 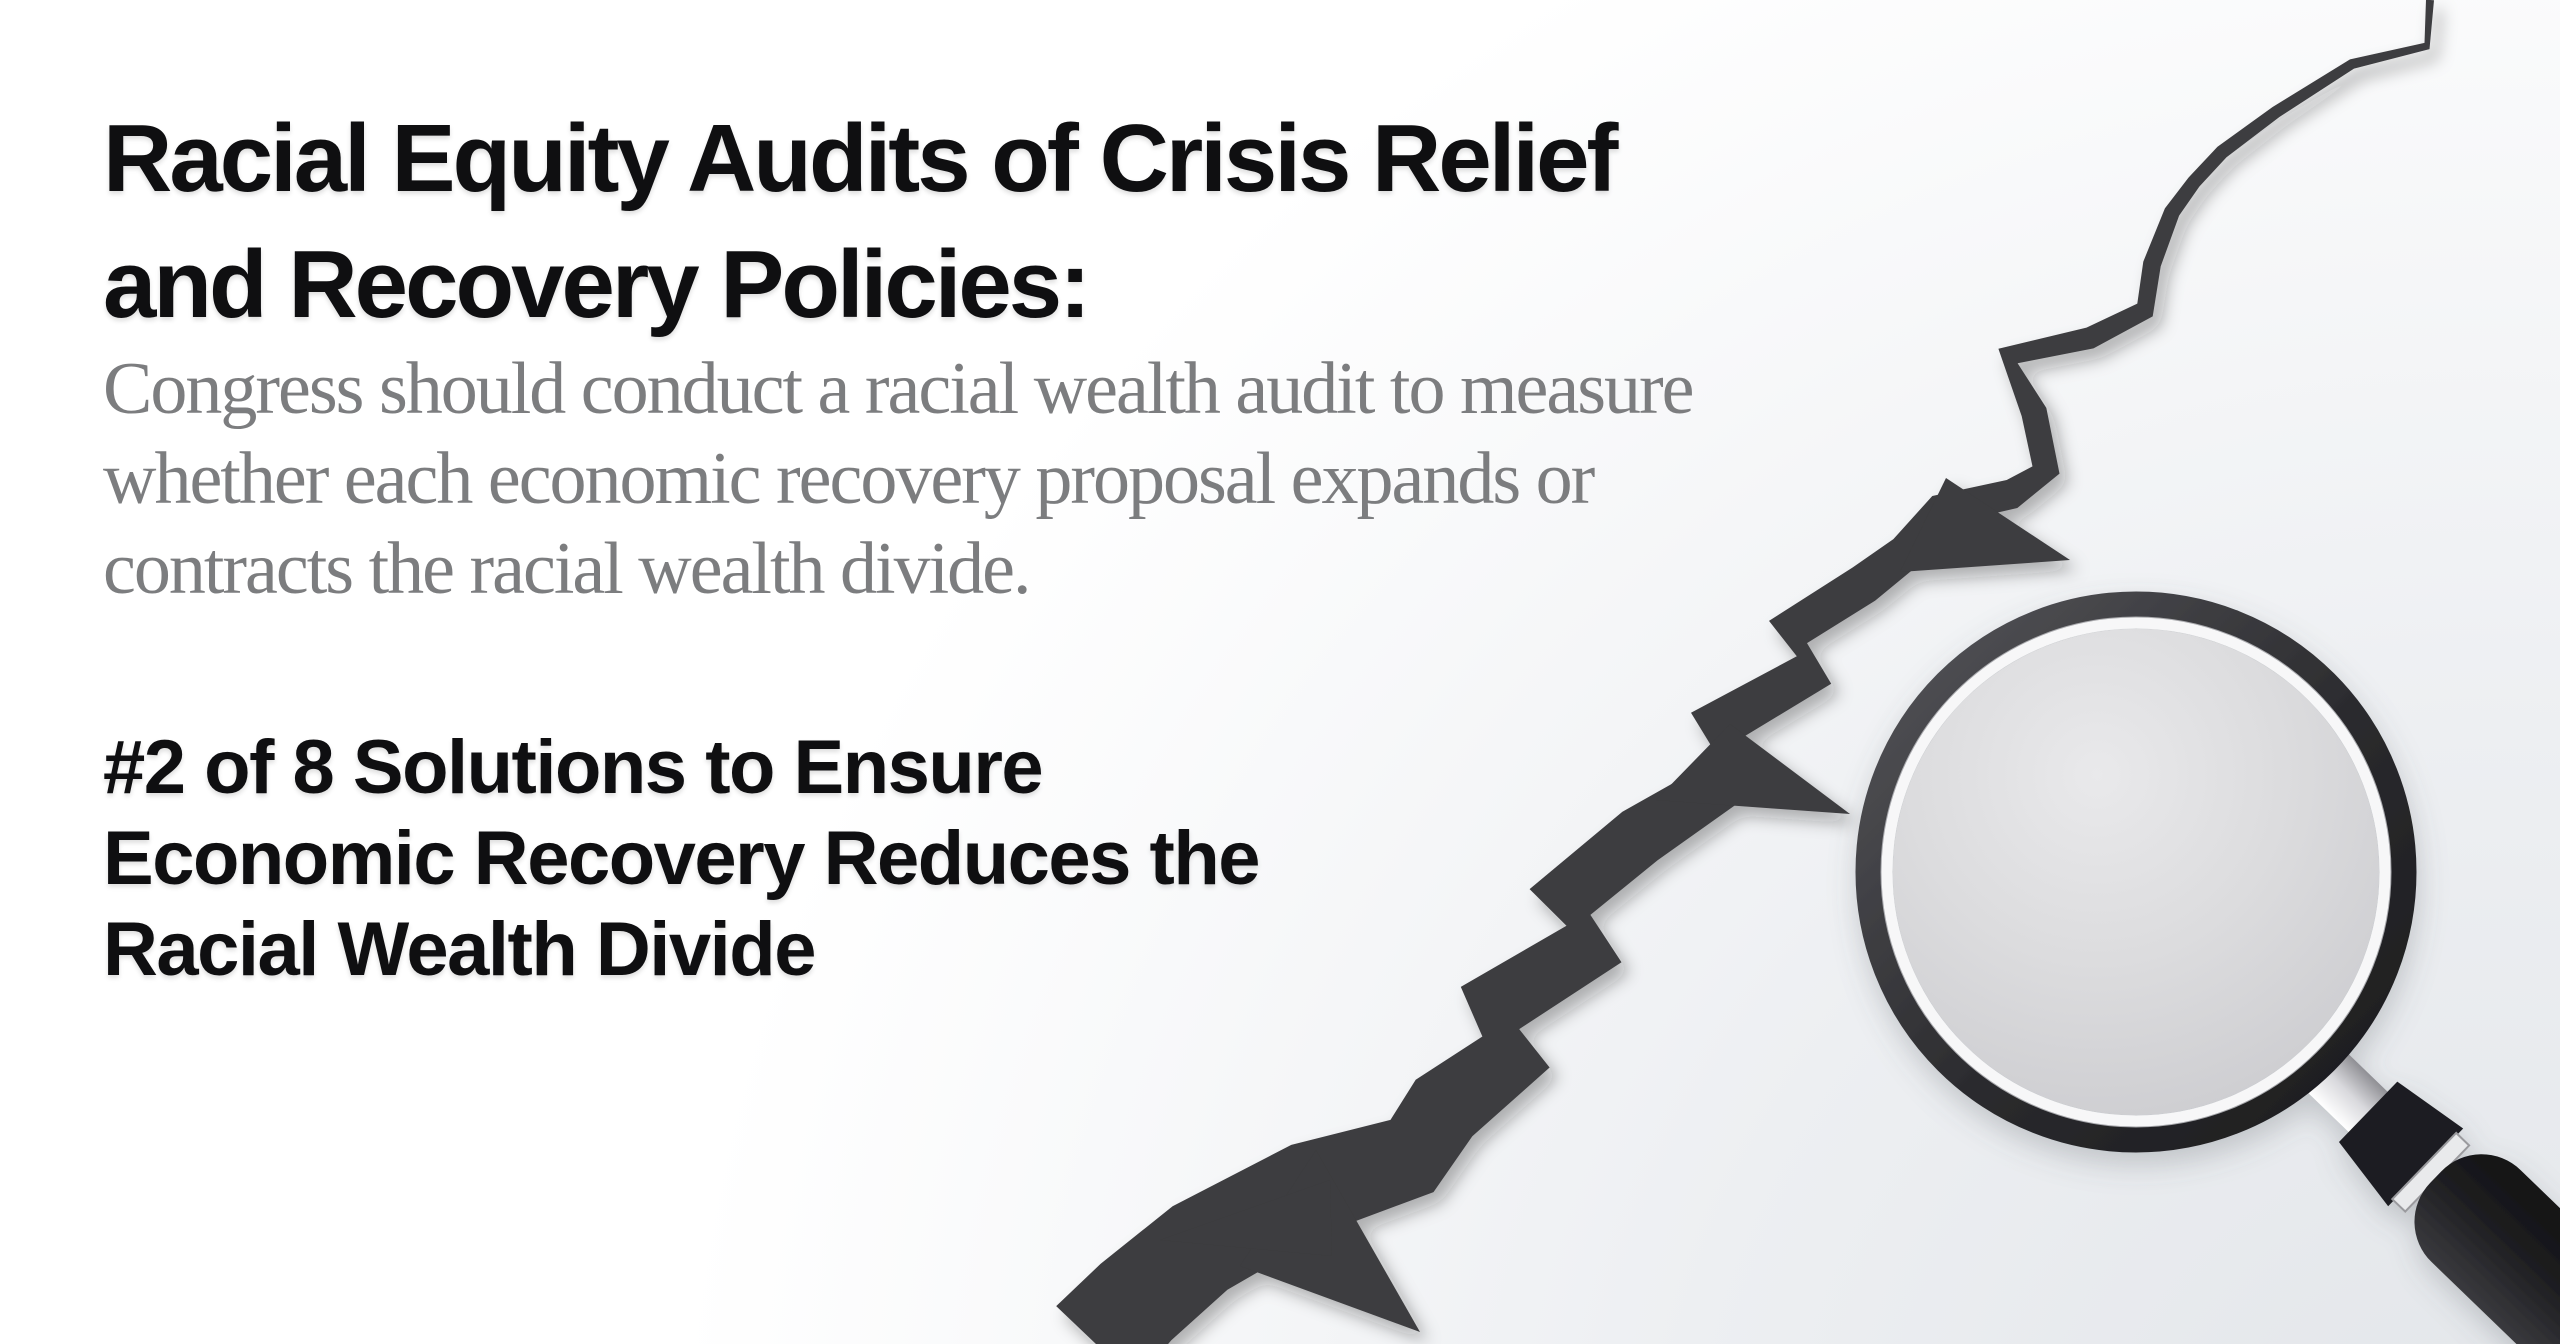 What do you see at coordinates (860, 158) in the screenshot?
I see `page-title-line-1: Racial Equity Audits of Crisis Relief` at bounding box center [860, 158].